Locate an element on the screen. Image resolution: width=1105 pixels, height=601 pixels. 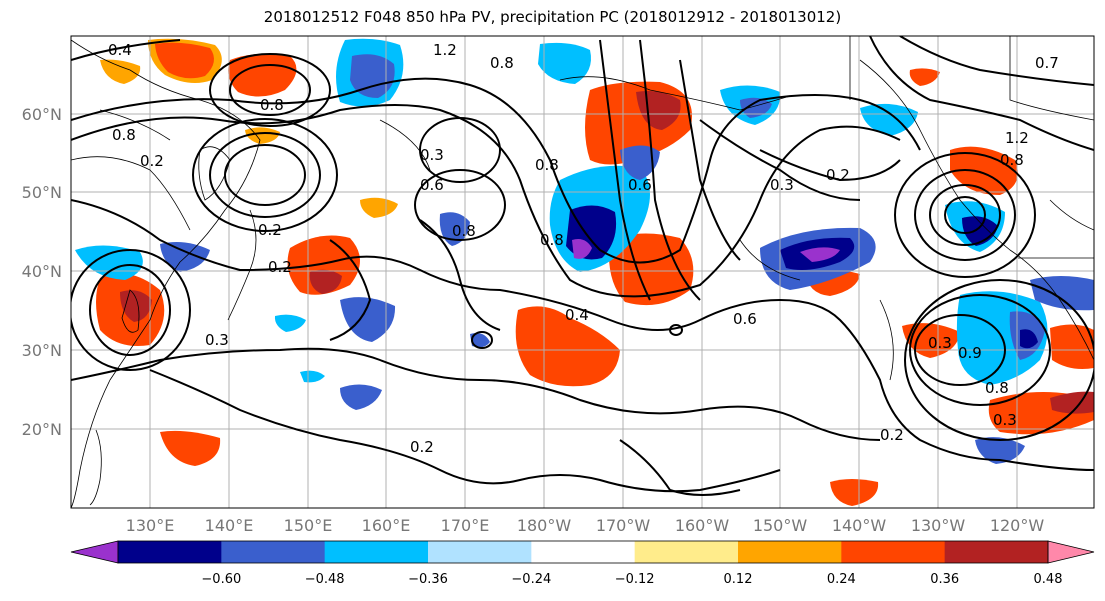
colorbar-tick-label: −0.24 is located at coordinates (531, 579).